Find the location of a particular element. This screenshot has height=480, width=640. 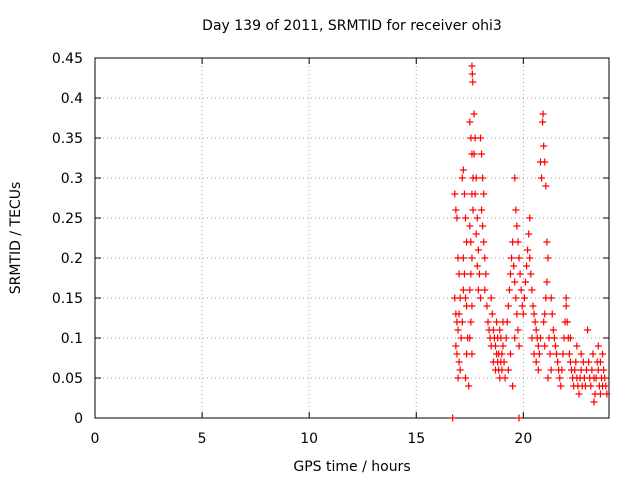

x-tick-label: 10 is located at coordinates (309, 439).